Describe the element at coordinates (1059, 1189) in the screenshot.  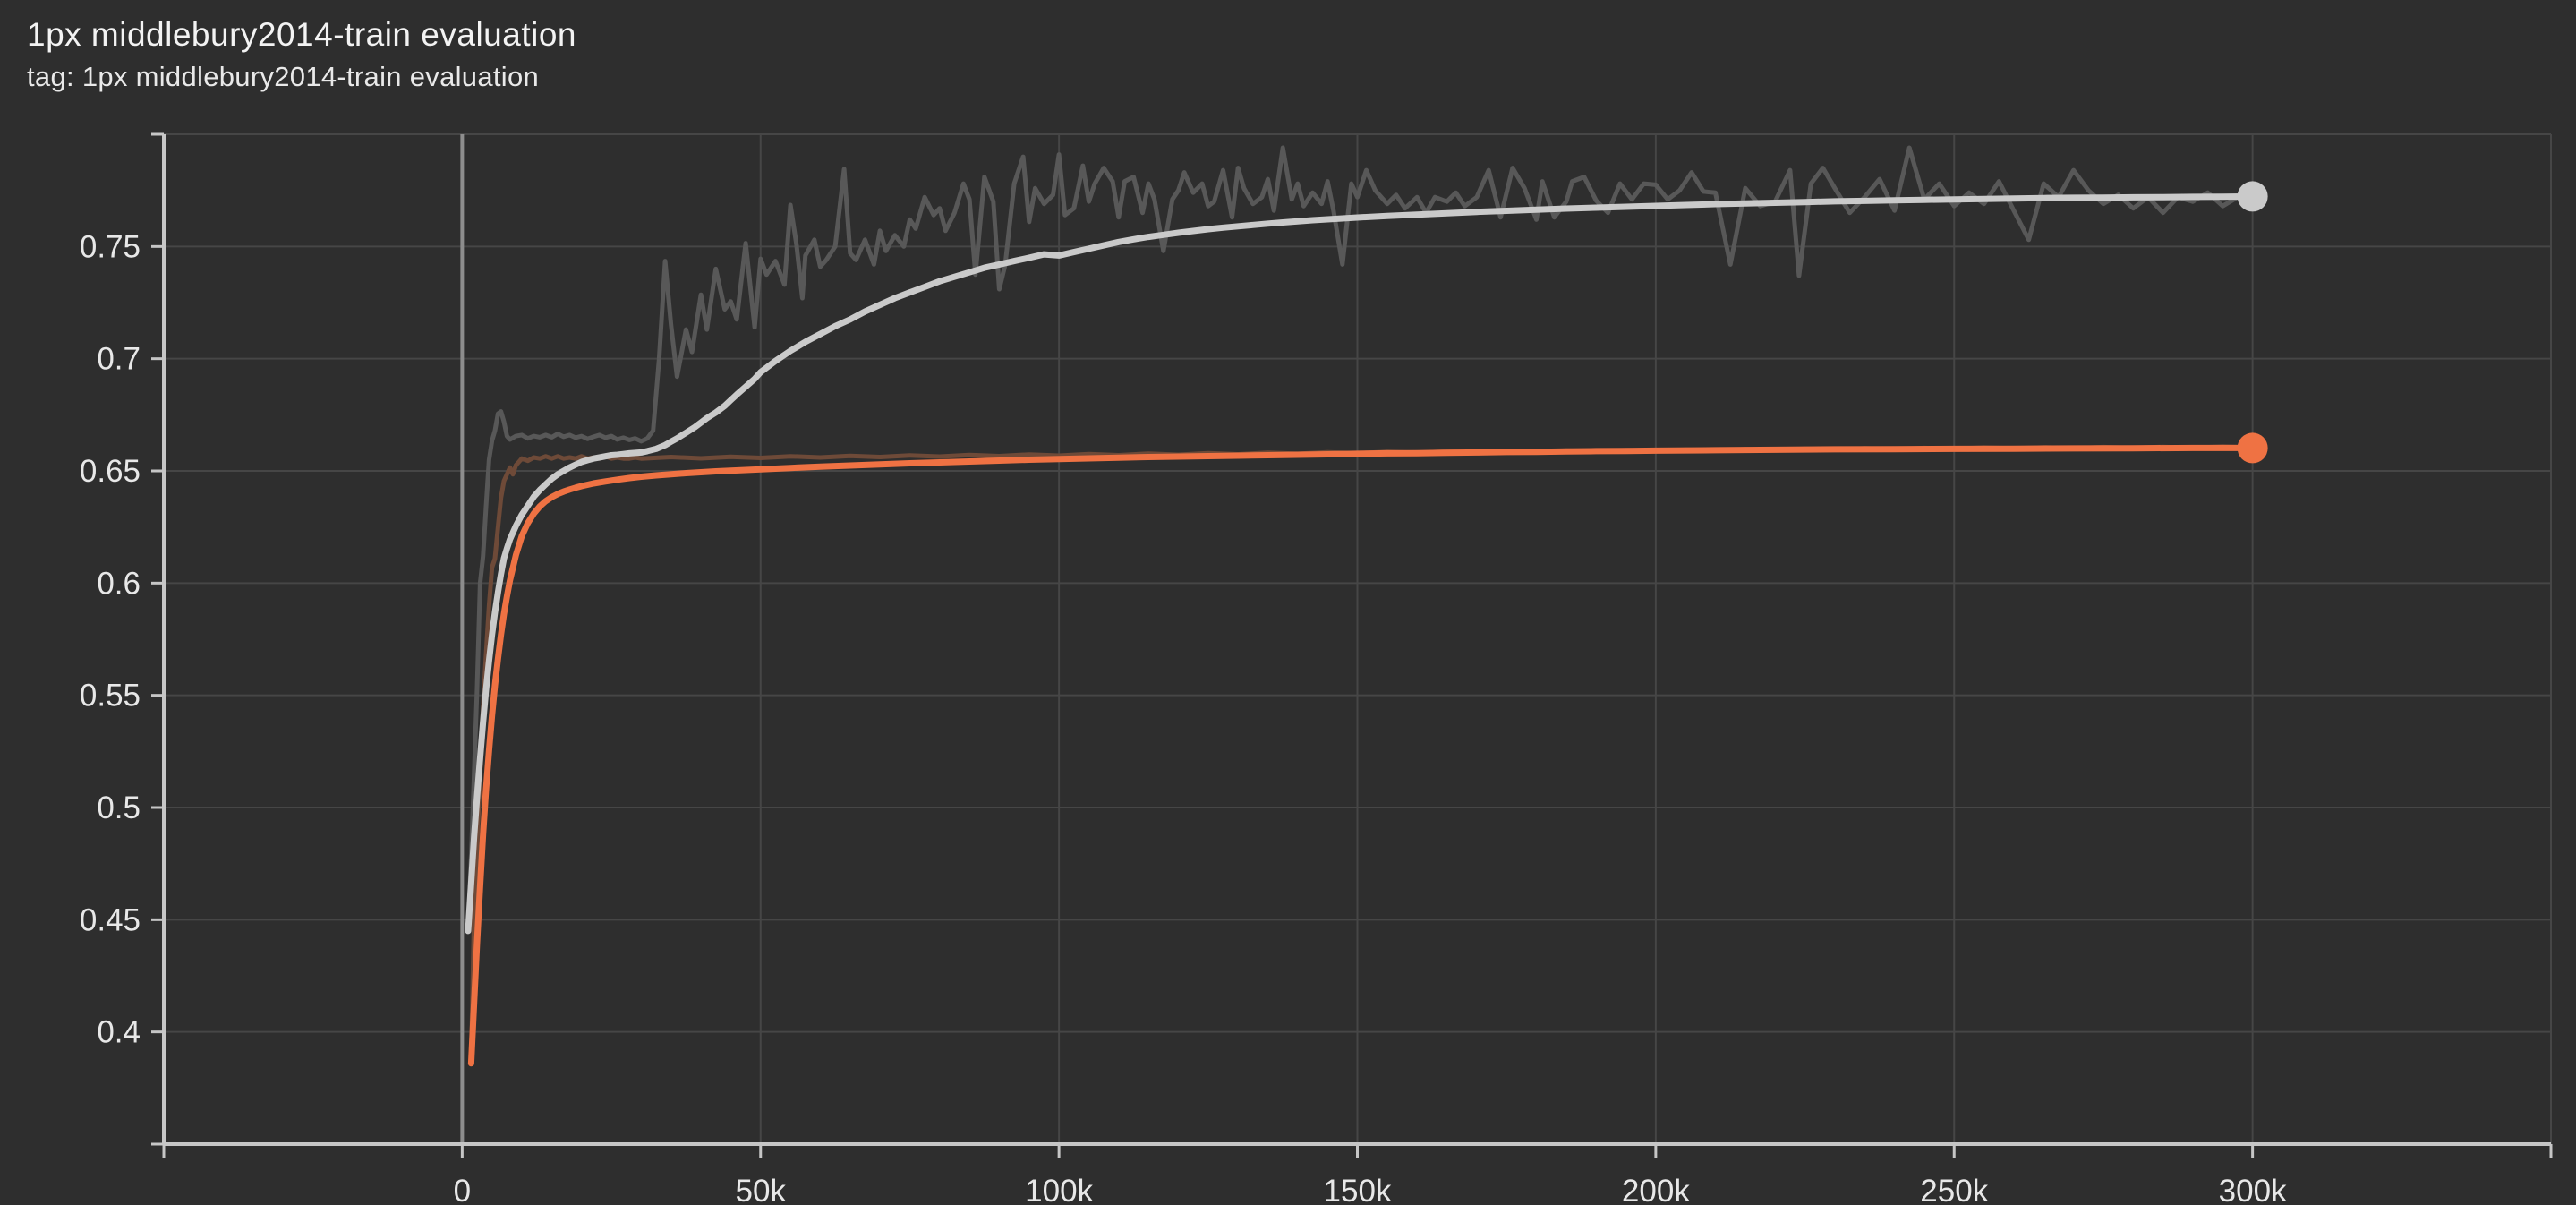
I see `x-tick-label: 100k` at that location.